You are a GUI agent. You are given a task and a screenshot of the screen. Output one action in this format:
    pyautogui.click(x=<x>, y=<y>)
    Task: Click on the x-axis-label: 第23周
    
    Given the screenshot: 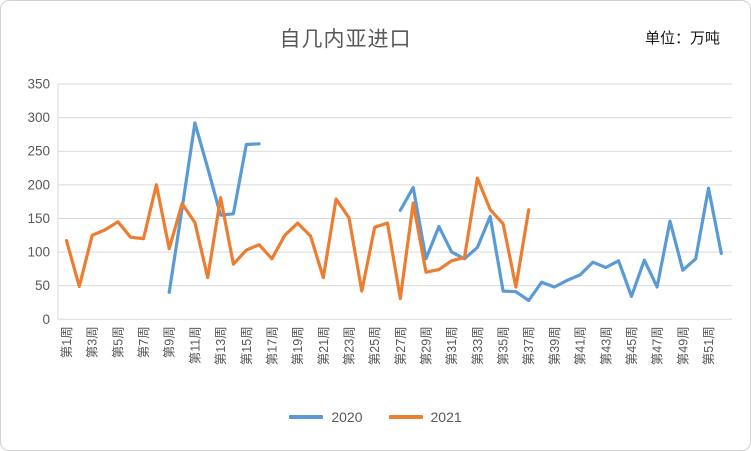 What is the action you would take?
    pyautogui.click(x=349, y=345)
    